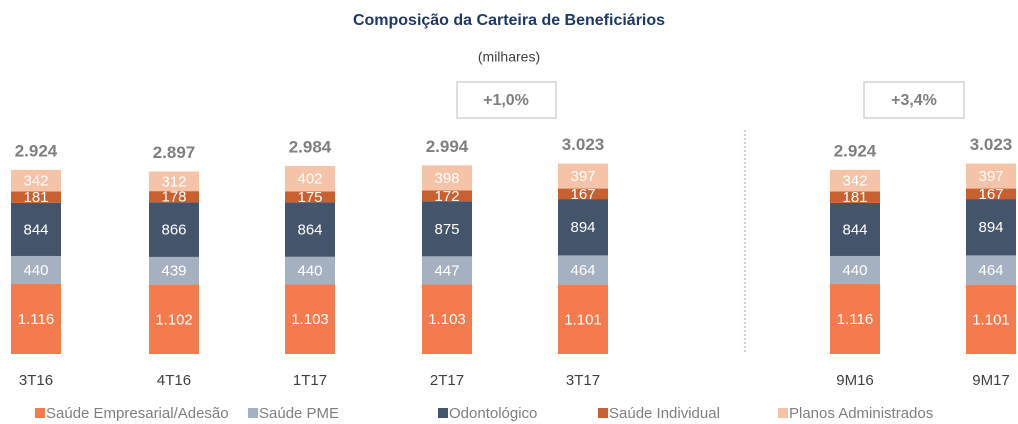 The image size is (1018, 424). Describe the element at coordinates (991, 380) in the screenshot. I see `x-tick-label: 9M17` at that location.